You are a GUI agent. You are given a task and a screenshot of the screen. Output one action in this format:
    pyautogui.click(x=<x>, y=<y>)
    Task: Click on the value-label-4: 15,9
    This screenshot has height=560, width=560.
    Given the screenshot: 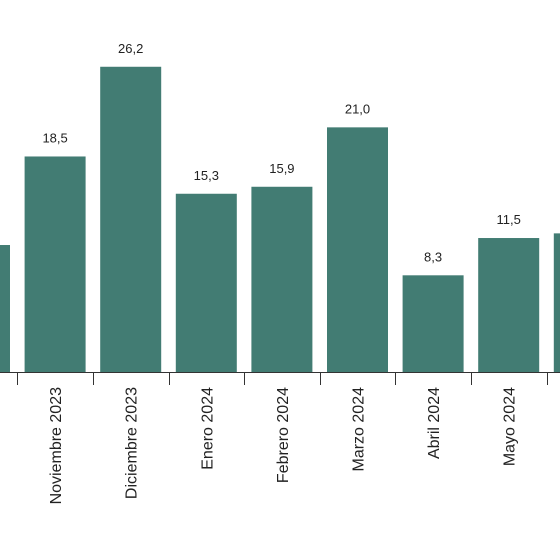 What is the action you would take?
    pyautogui.click(x=281, y=168)
    